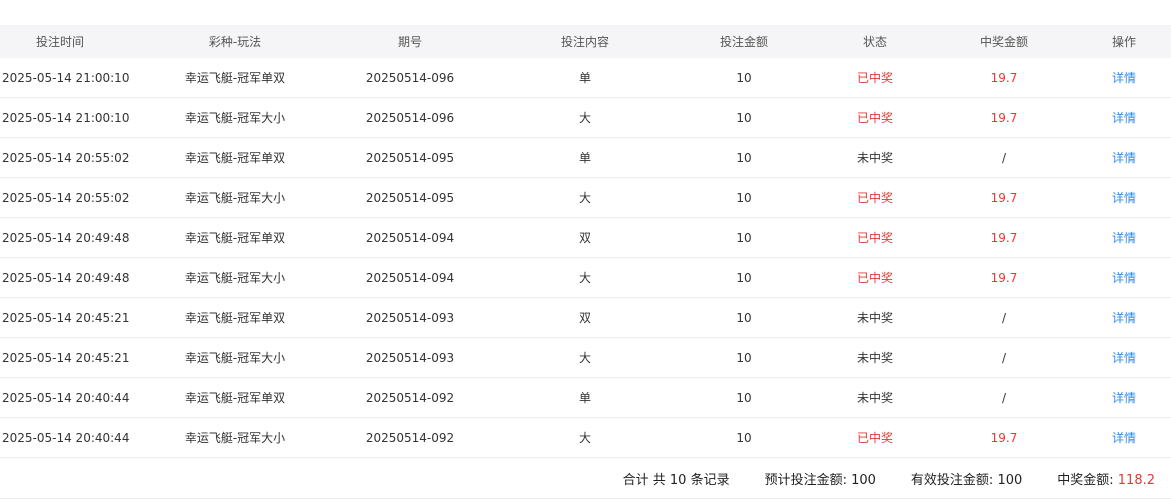 This screenshot has height=503, width=1171. Describe the element at coordinates (1136, 480) in the screenshot. I see `win-value: 118.2` at that location.